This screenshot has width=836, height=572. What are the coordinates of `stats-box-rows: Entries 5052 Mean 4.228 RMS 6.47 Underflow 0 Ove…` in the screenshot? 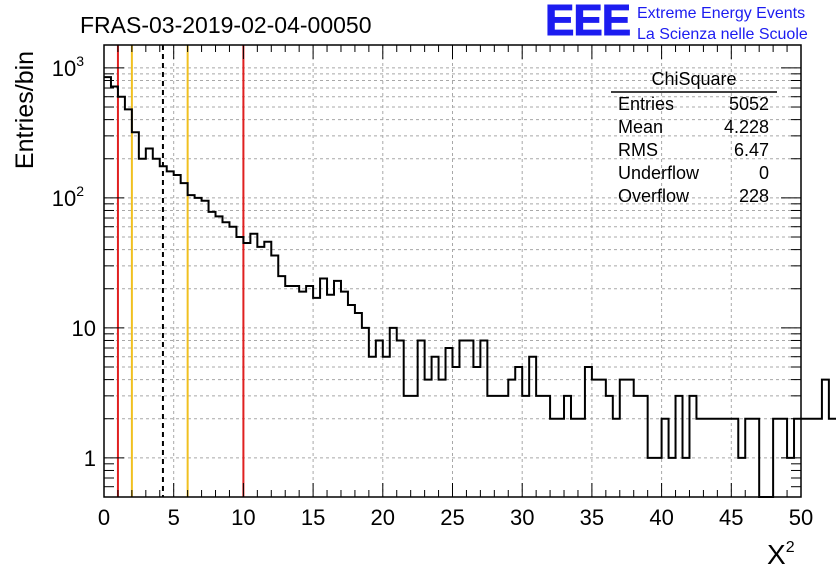 It's located at (693, 150).